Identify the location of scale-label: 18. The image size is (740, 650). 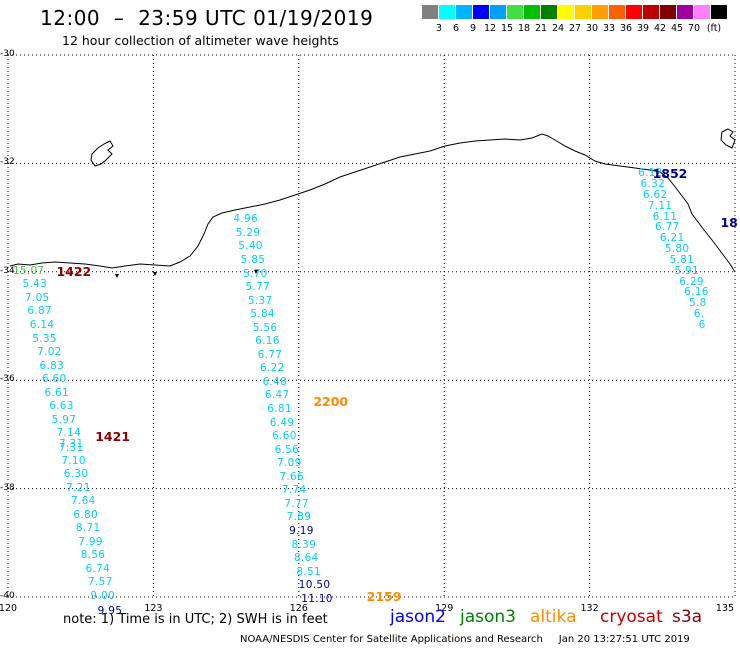
(524, 28).